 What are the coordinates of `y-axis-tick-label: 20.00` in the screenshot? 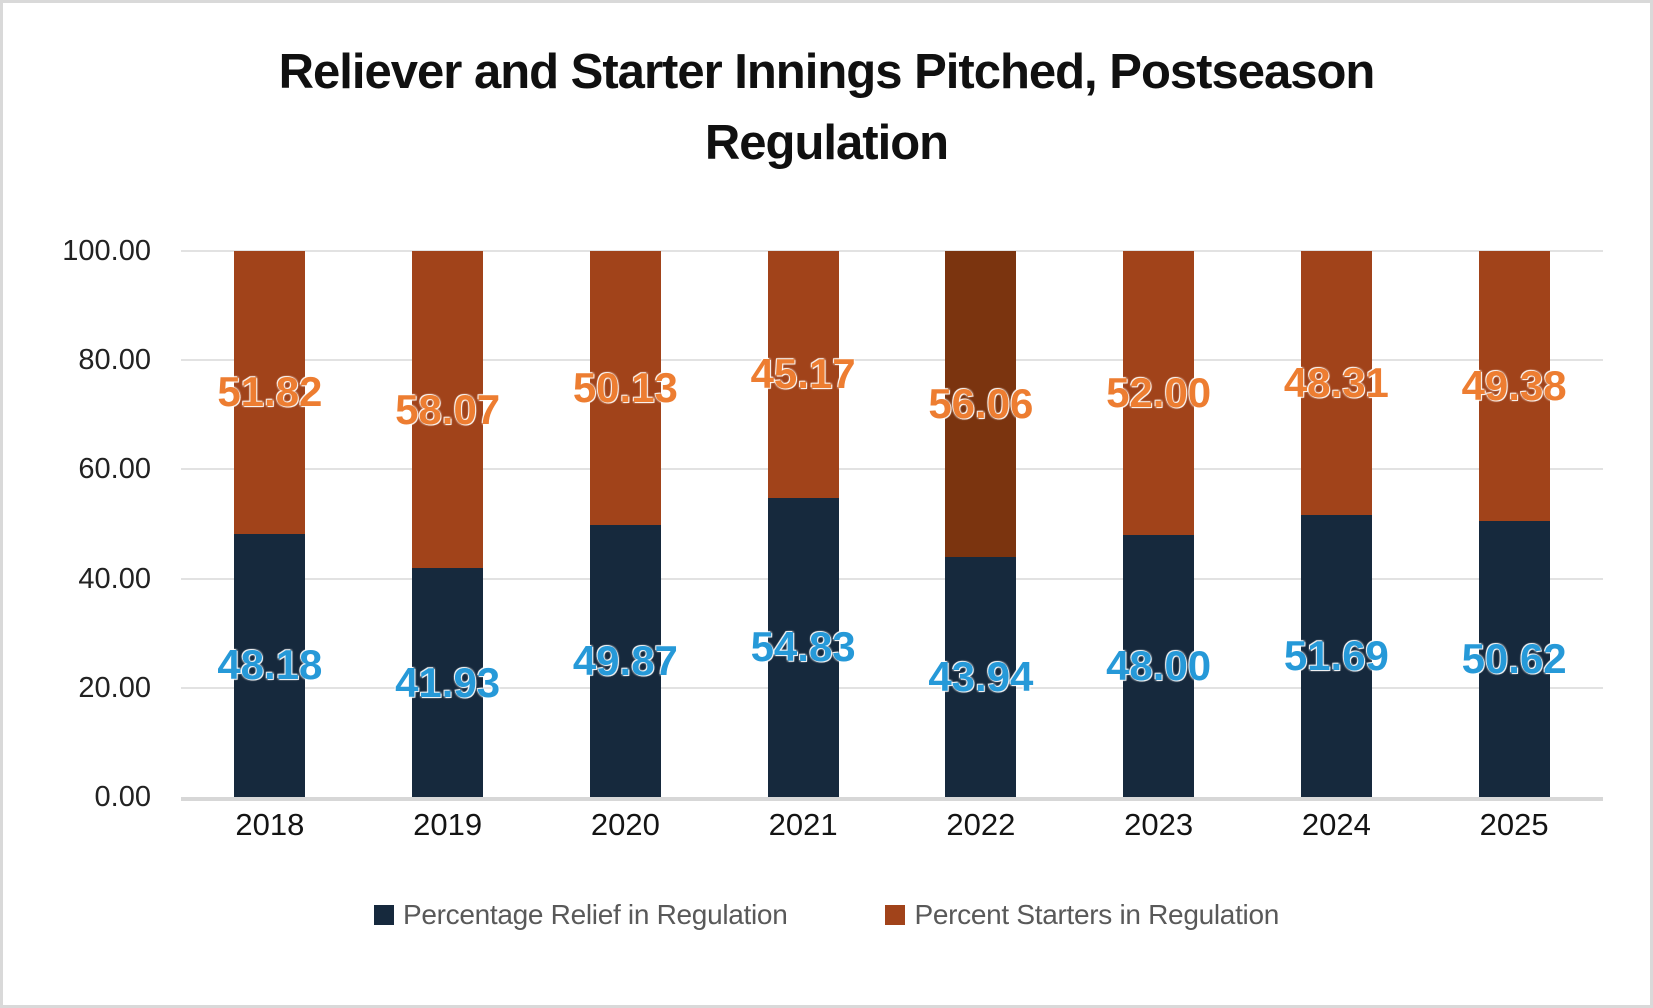 It's located at (114, 687).